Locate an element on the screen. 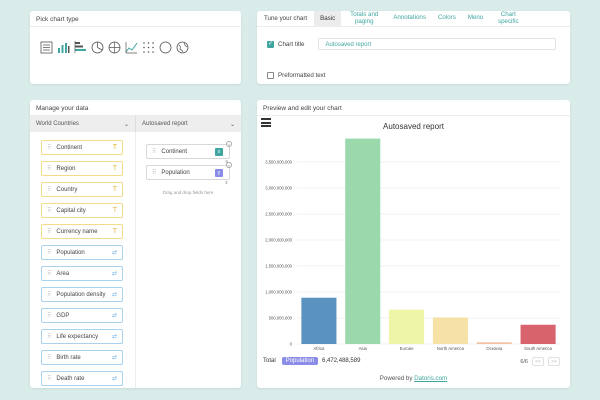 Image resolution: width=600 pixels, height=400 pixels. chart-title-checkbox: ✓ is located at coordinates (270, 44).